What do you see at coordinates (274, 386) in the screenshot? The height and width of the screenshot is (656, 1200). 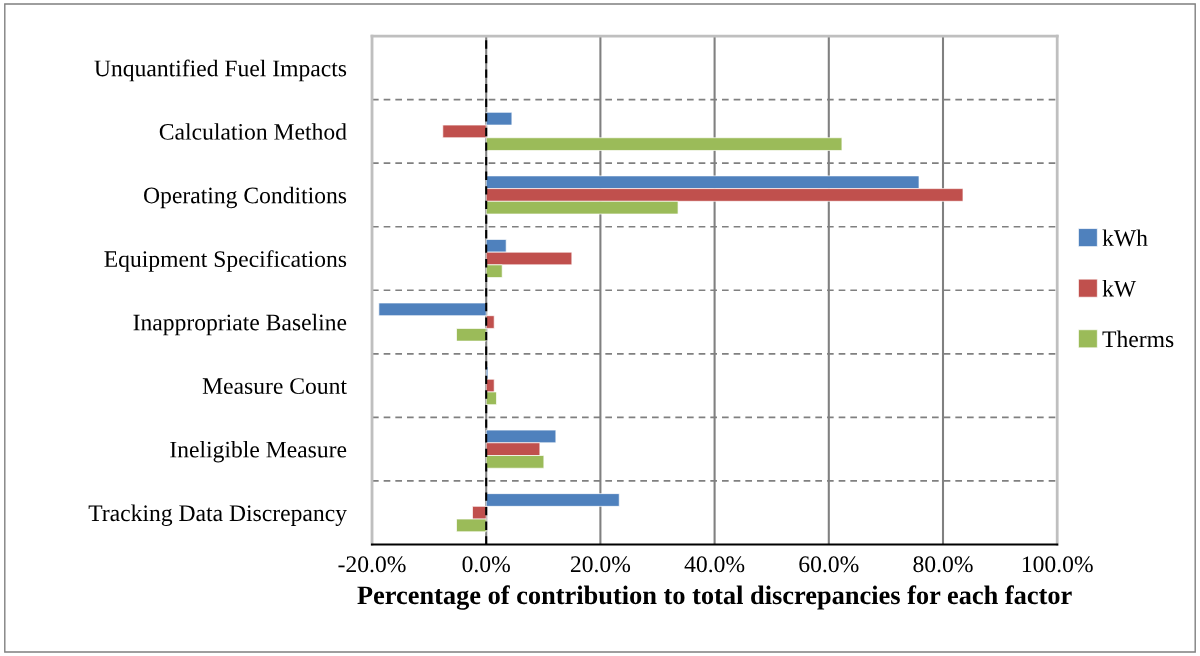 I see `y-tick-label: Measure Count` at bounding box center [274, 386].